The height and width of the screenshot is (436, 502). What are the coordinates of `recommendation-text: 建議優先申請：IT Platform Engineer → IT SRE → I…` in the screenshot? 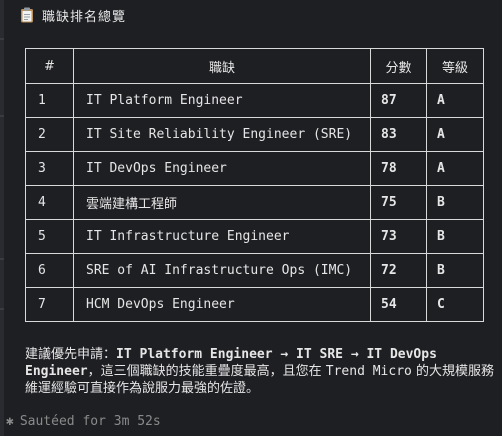 It's located at (260, 371).